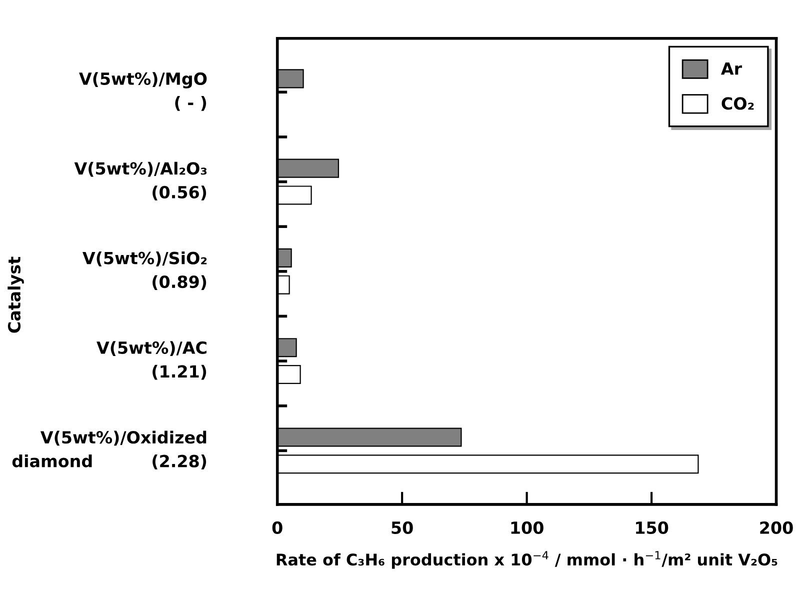 This screenshot has height=590, width=797. I want to click on x-tick-label: 0, so click(277, 527).